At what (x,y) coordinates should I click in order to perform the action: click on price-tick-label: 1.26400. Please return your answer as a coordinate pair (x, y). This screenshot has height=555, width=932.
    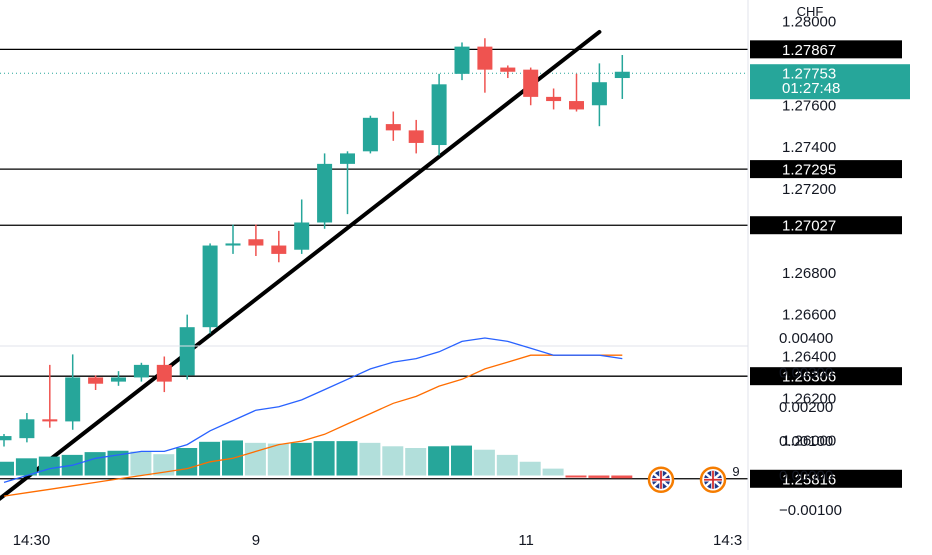
    Looking at the image, I should click on (809, 357).